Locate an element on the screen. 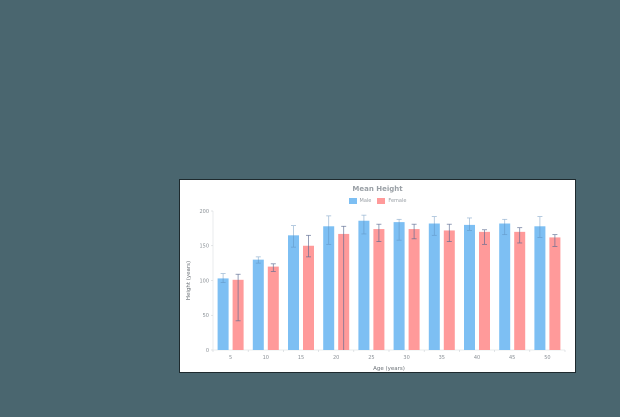 This screenshot has width=620, height=417. x-tick-label: 15 is located at coordinates (301, 358).